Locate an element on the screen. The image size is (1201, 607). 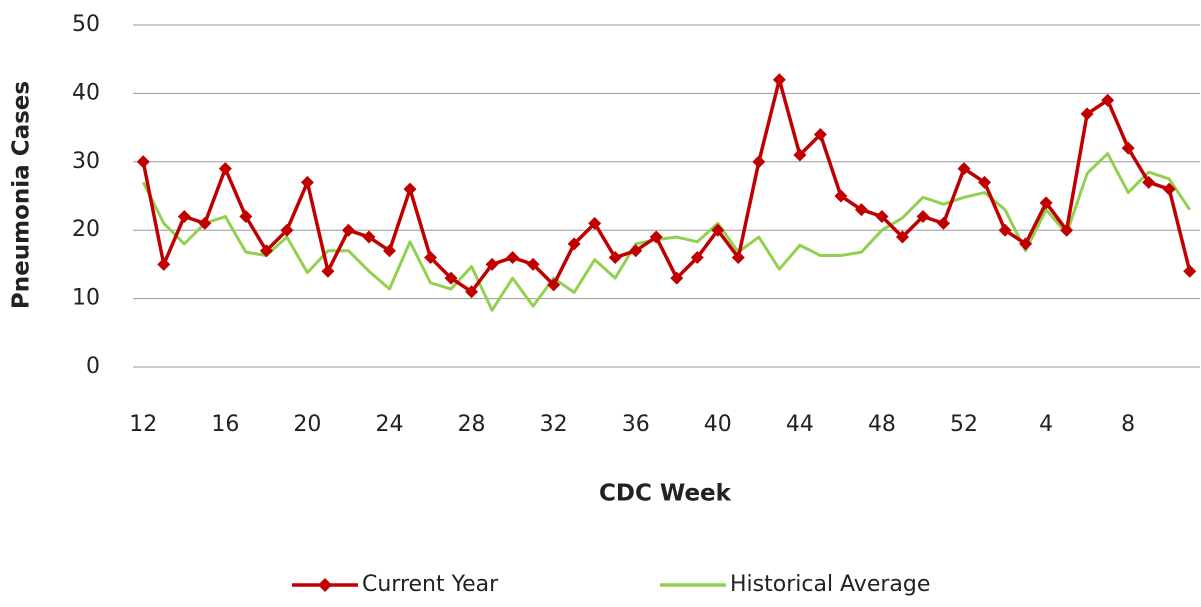
y-tick-label: 30 is located at coordinates (86, 161).